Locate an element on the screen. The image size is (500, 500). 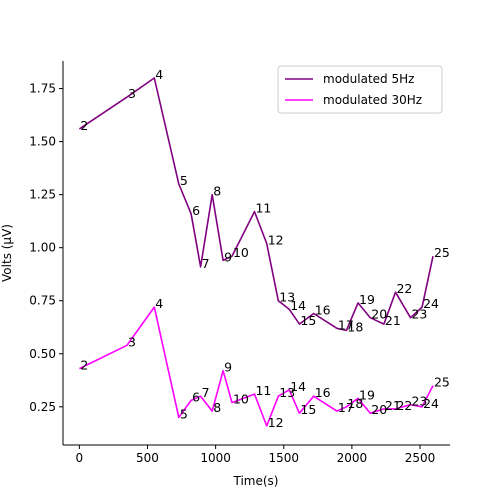
y-axis-label: Volts (μV) is located at coordinates (7, 253).